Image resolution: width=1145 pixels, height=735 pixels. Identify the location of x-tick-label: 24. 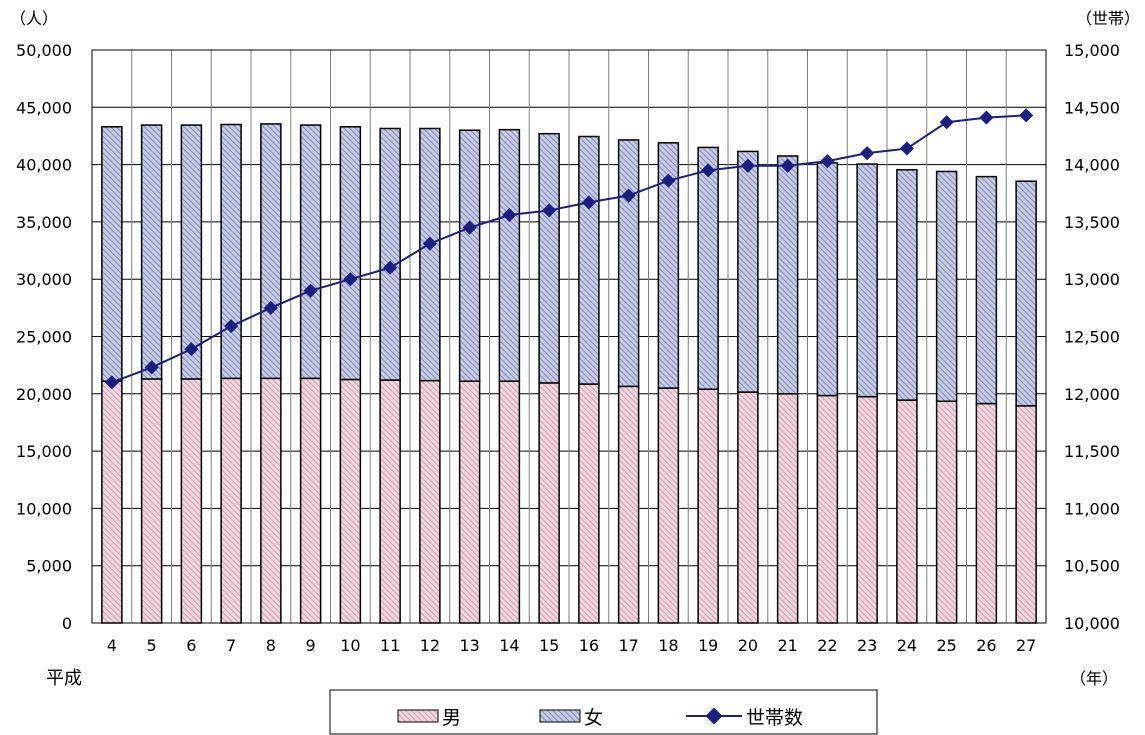
(907, 645).